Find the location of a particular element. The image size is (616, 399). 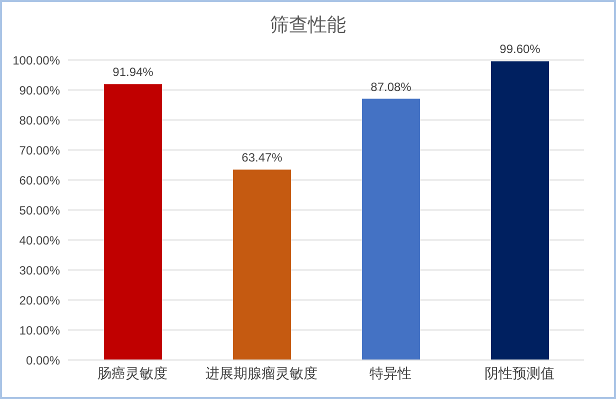

y-tick-label: 30.00% is located at coordinates (39, 270).